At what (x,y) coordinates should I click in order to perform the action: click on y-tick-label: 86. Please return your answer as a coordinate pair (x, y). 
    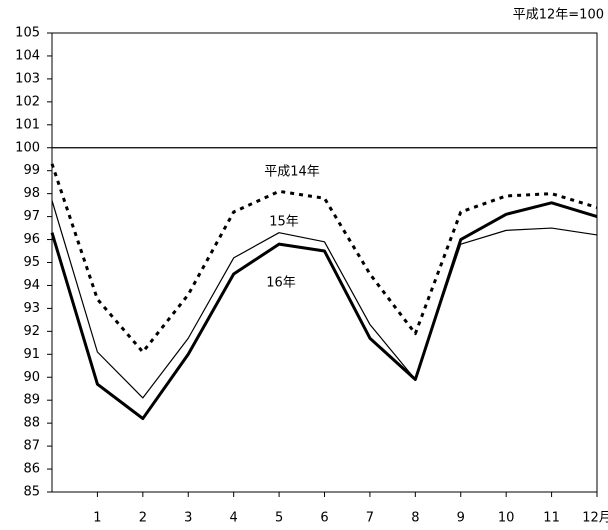
    Looking at the image, I should click on (31, 469).